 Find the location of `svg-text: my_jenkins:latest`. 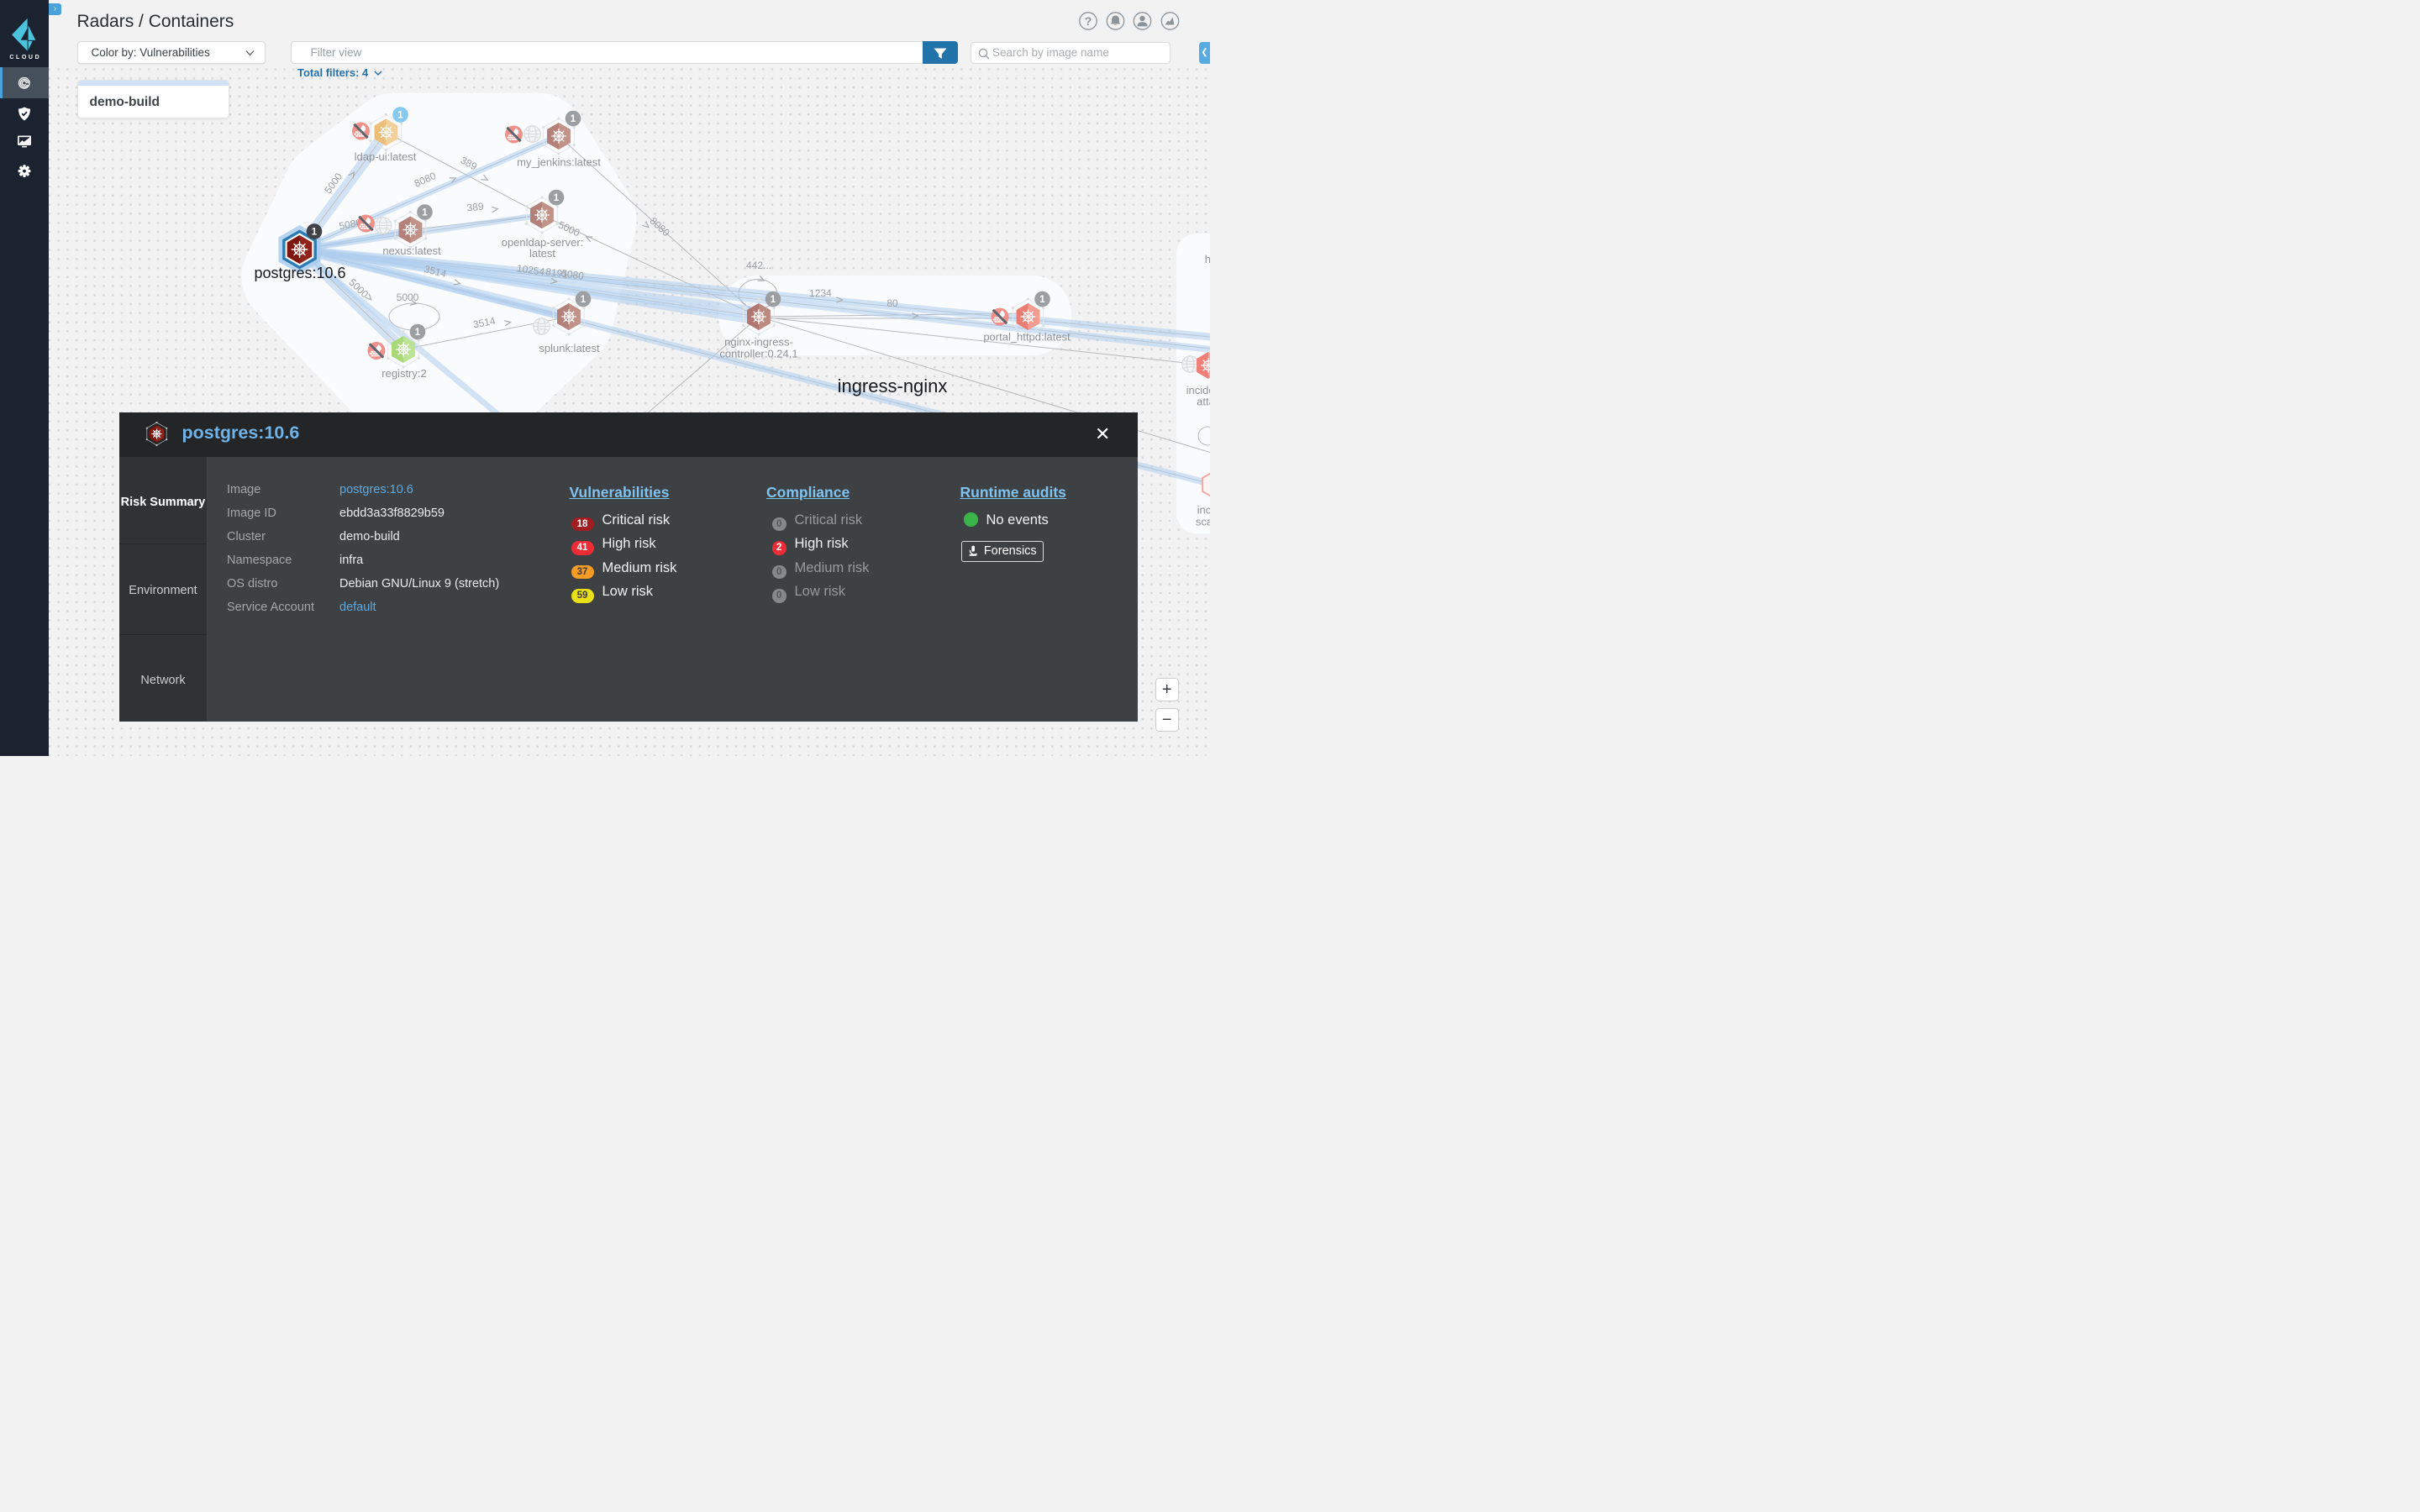

svg-text: my_jenkins:latest is located at coordinates (559, 162).